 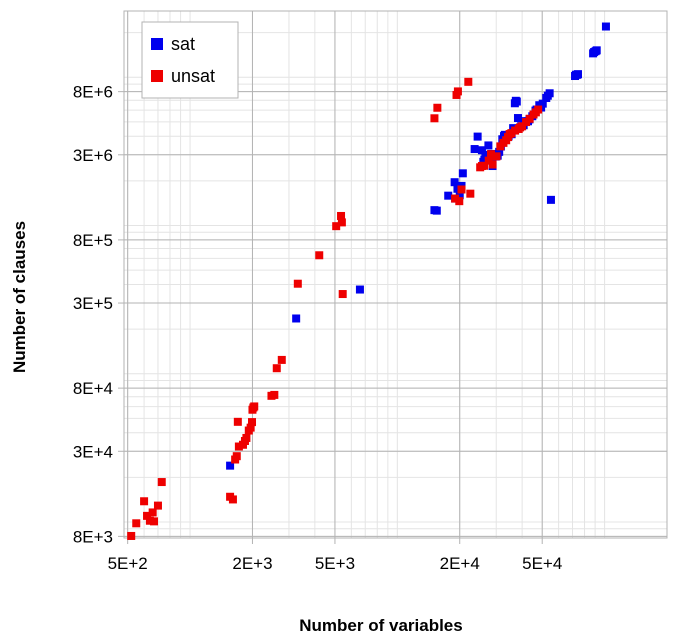 What do you see at coordinates (252, 563) in the screenshot?
I see `x-tick-label: 2E+3` at bounding box center [252, 563].